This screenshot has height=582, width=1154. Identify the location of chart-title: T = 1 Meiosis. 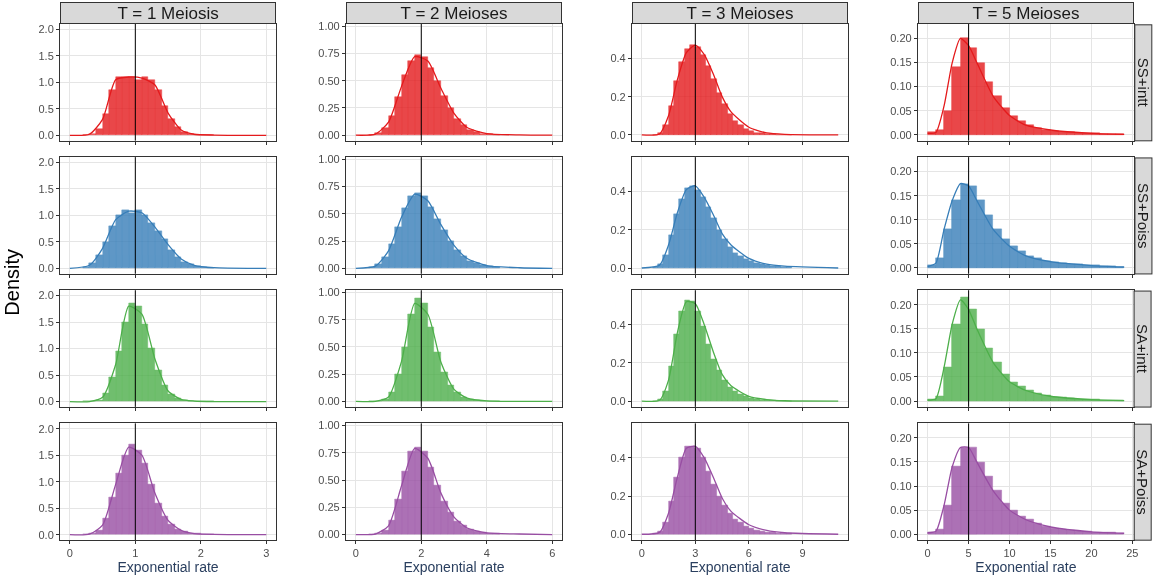
(168, 13).